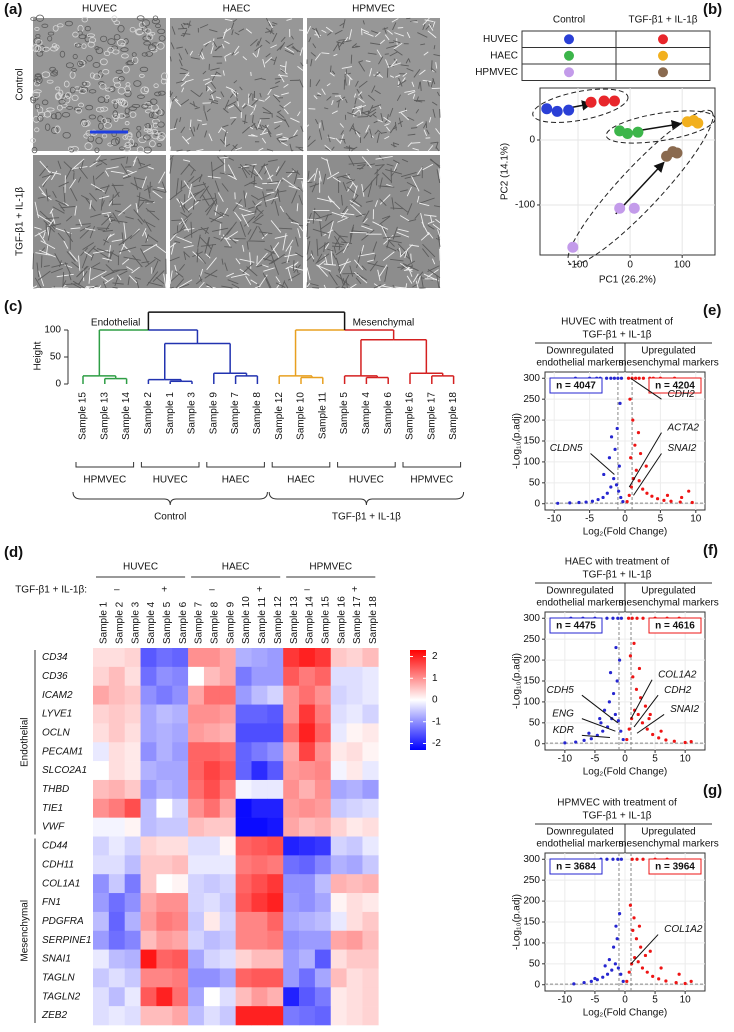 This screenshot has height=1032, width=734. I want to click on leaf-label: Sample 10, so click(301, 416).